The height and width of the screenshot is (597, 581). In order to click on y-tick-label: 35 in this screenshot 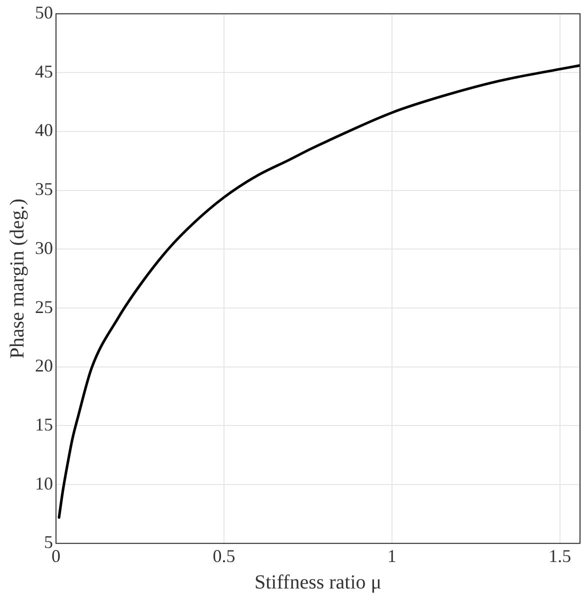, I will do `click(44, 189)`.